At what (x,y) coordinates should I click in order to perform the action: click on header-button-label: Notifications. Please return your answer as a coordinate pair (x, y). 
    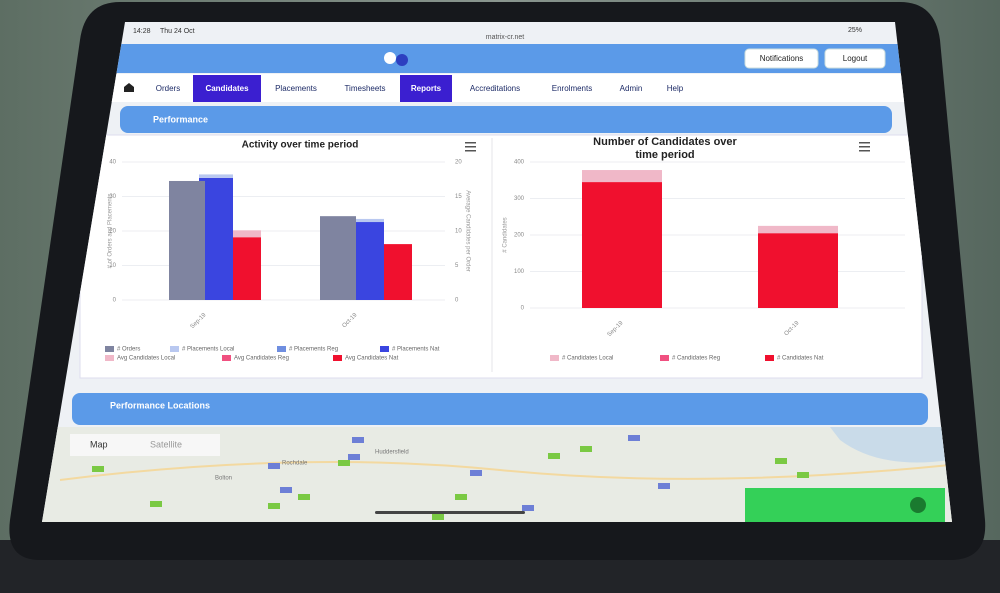
    Looking at the image, I should click on (782, 58).